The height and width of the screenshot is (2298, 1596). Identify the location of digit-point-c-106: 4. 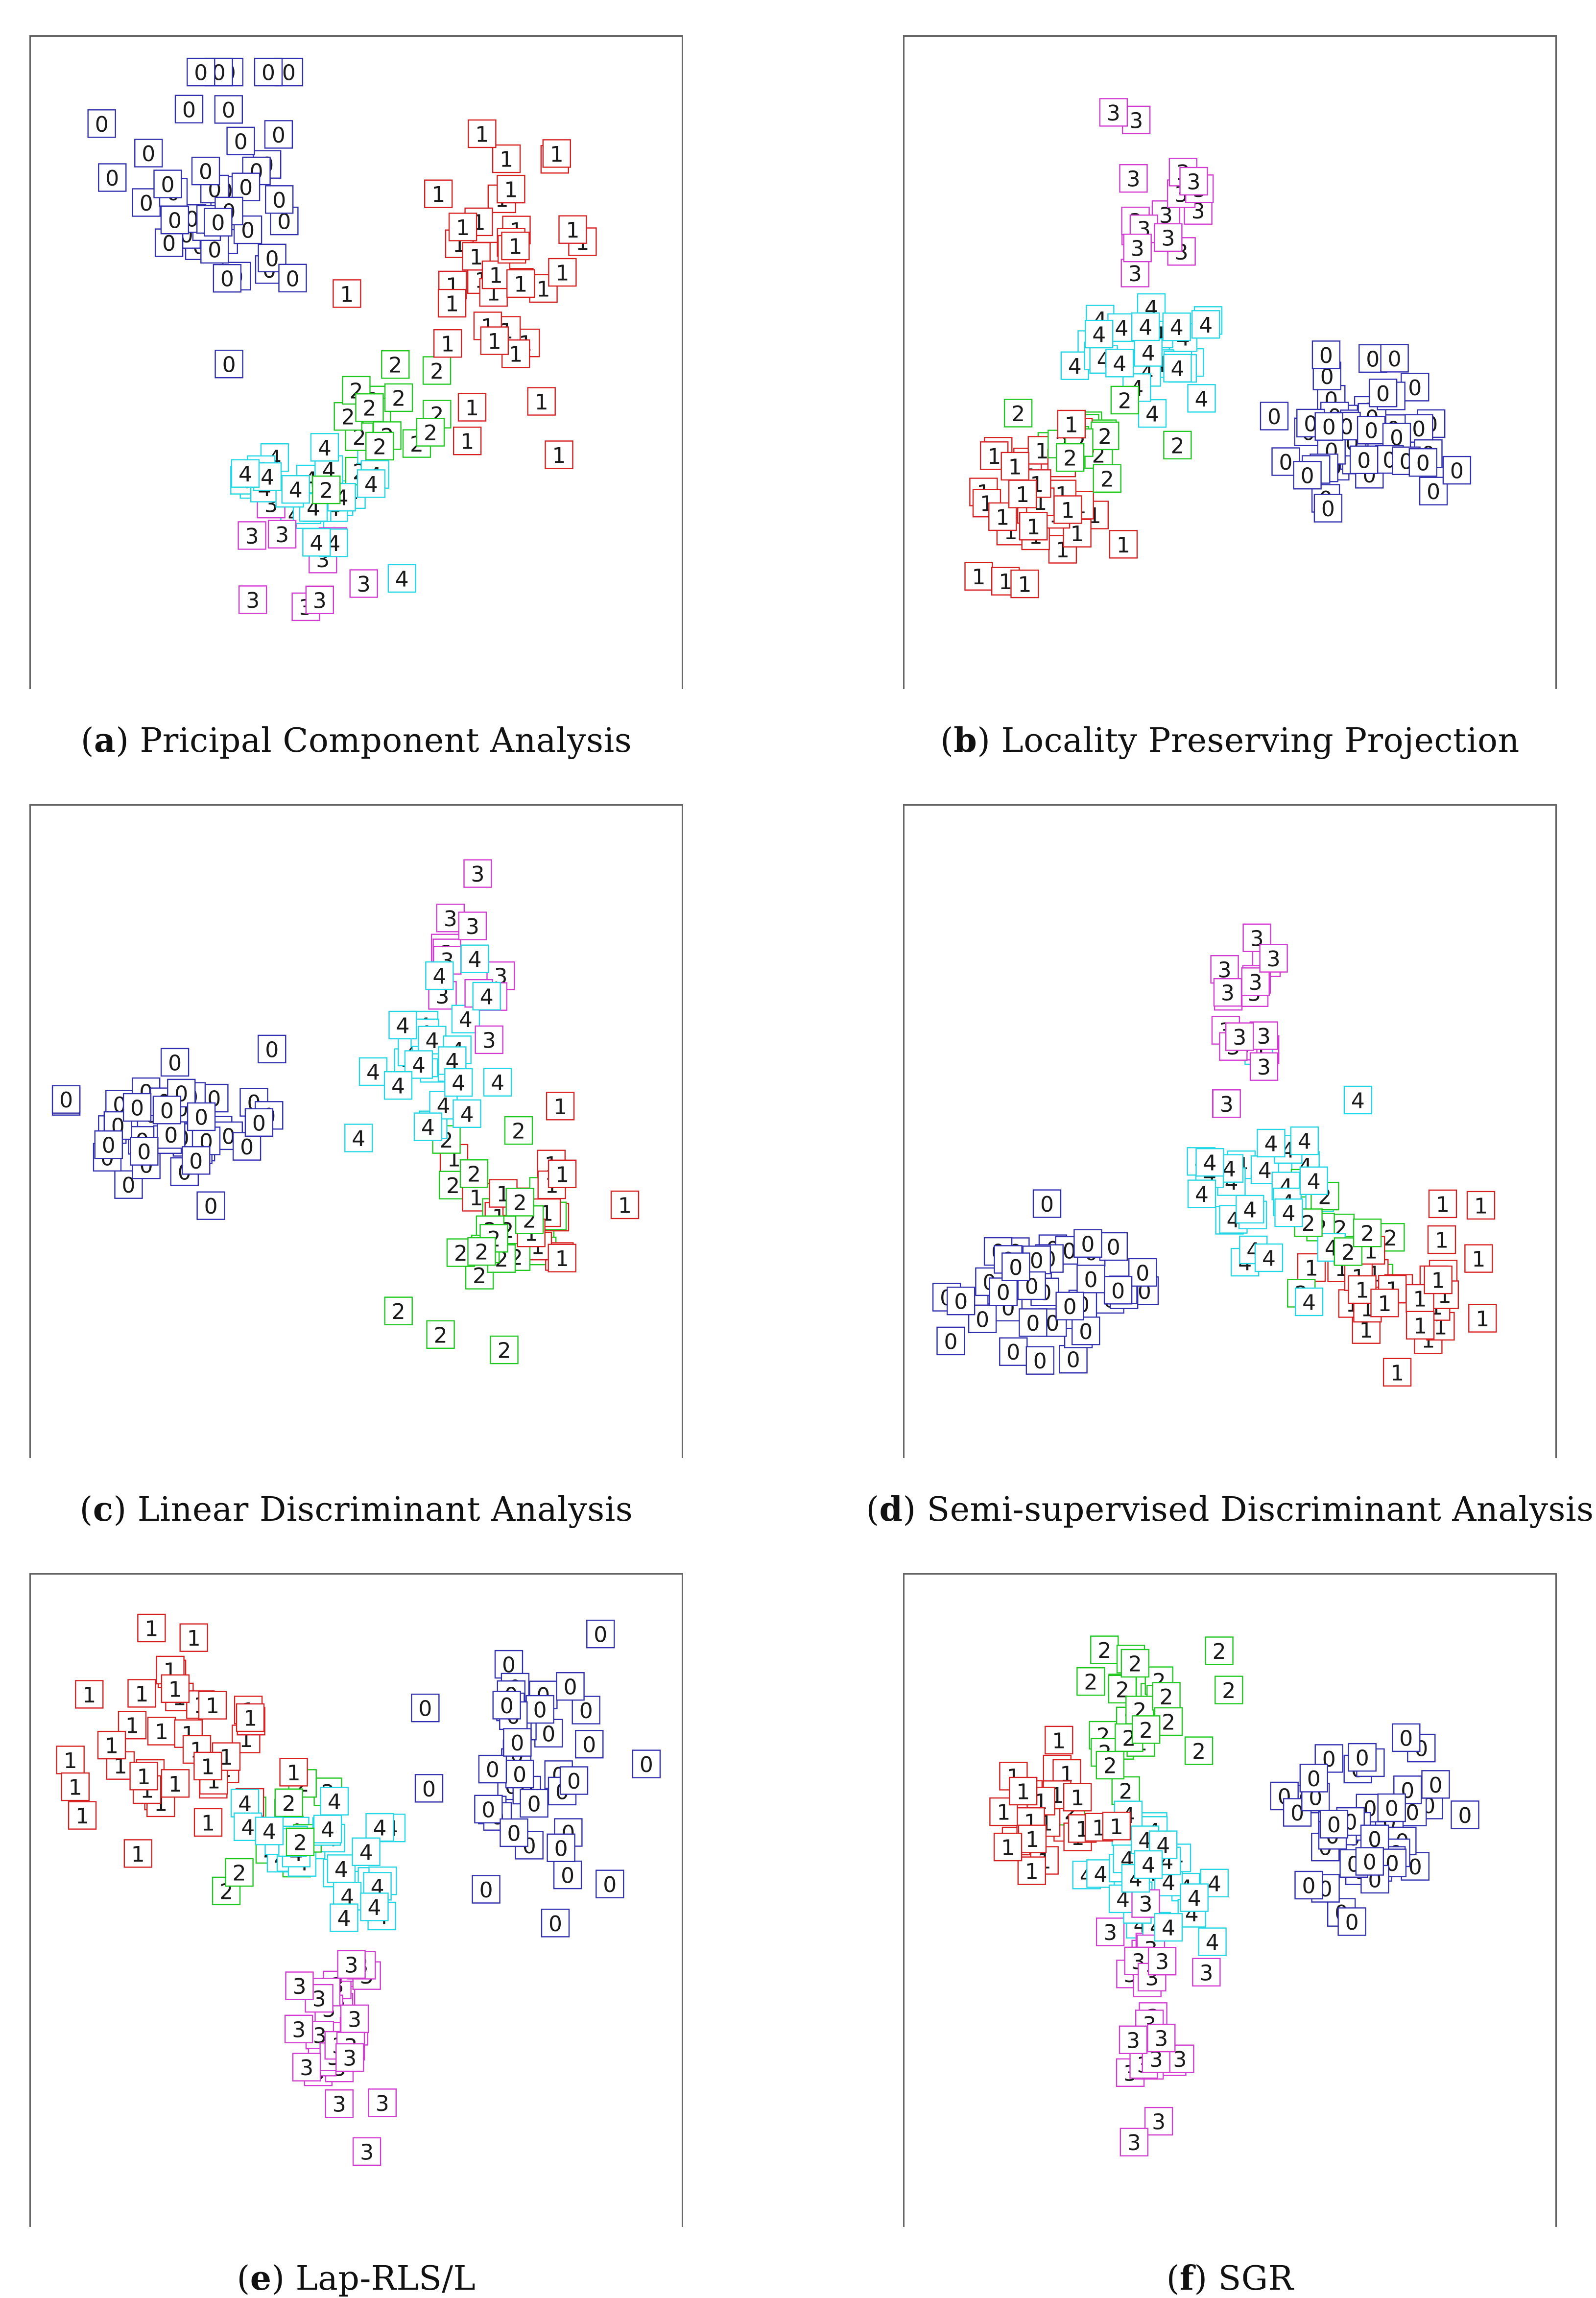
(440, 976).